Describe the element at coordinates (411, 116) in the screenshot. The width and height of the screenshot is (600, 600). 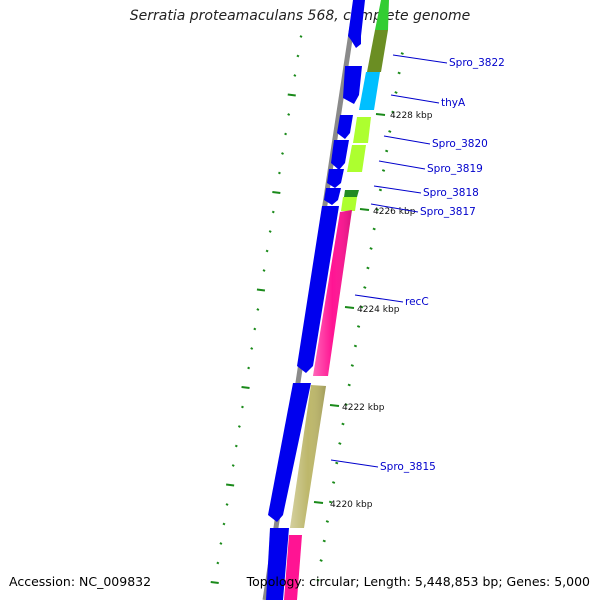
I see `kbp-label: 4228 kbp` at that location.